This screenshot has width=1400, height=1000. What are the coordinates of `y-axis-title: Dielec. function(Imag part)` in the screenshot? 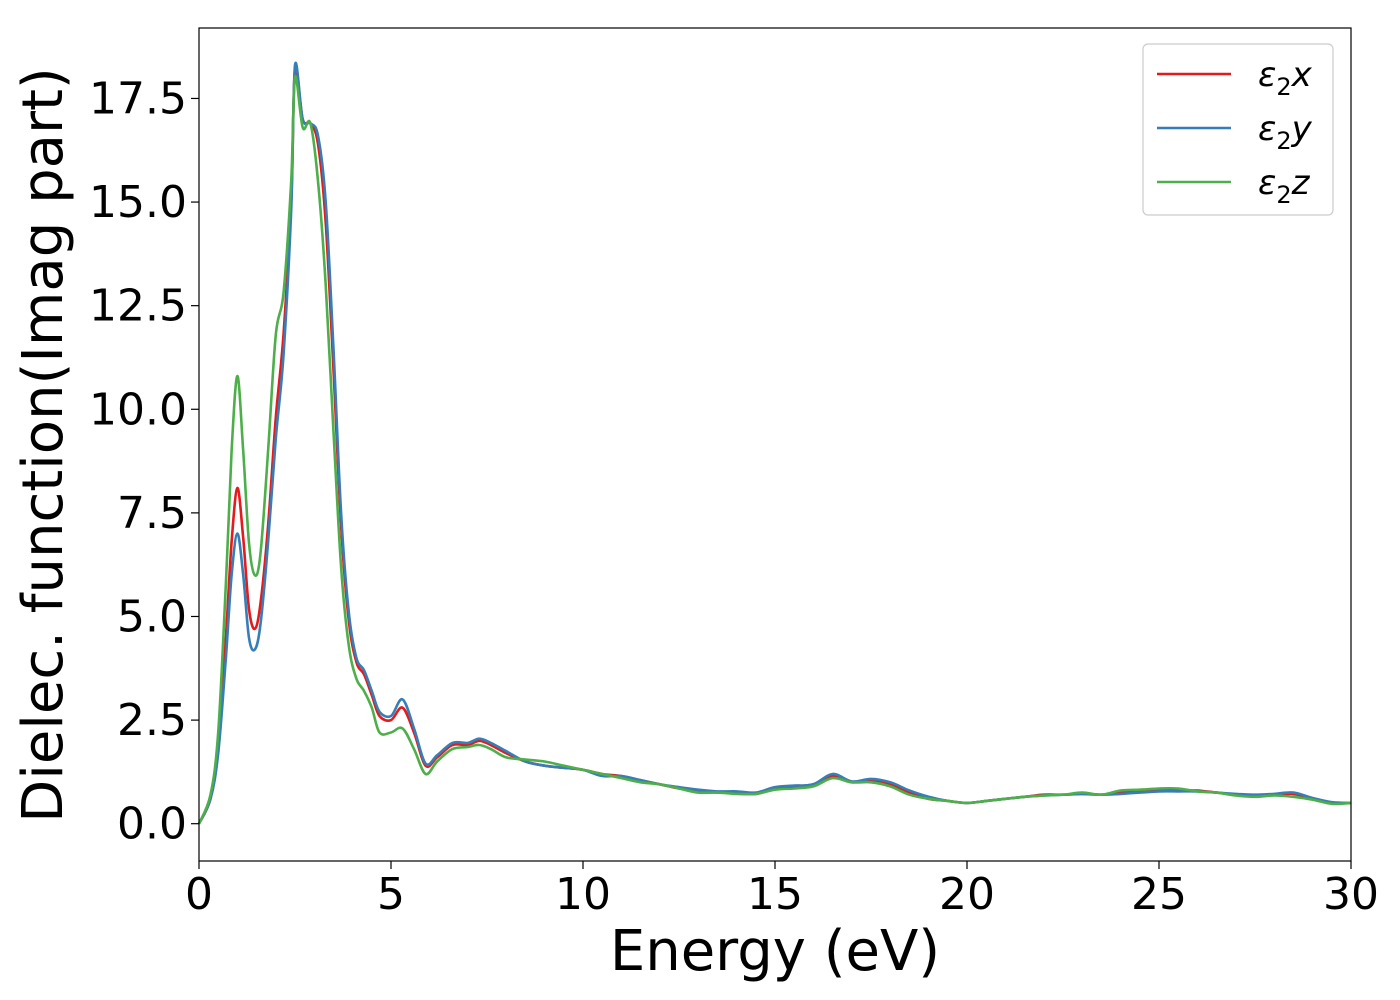 It's located at (43, 445).